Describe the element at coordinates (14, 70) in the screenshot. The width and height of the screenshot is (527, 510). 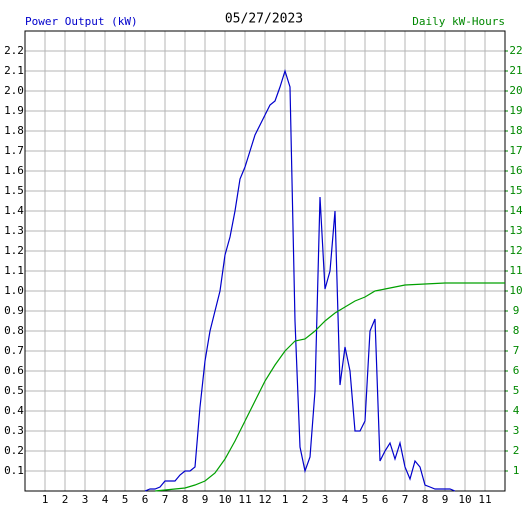
I see `y-tick-label: 2.1` at that location.